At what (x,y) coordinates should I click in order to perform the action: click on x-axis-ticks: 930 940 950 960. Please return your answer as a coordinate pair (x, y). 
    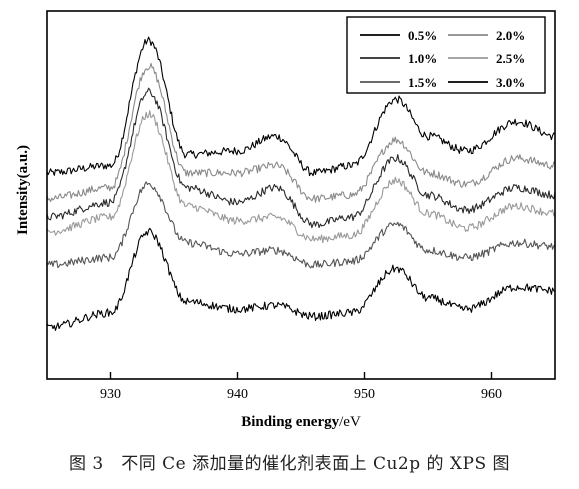
    Looking at the image, I should click on (301, 387).